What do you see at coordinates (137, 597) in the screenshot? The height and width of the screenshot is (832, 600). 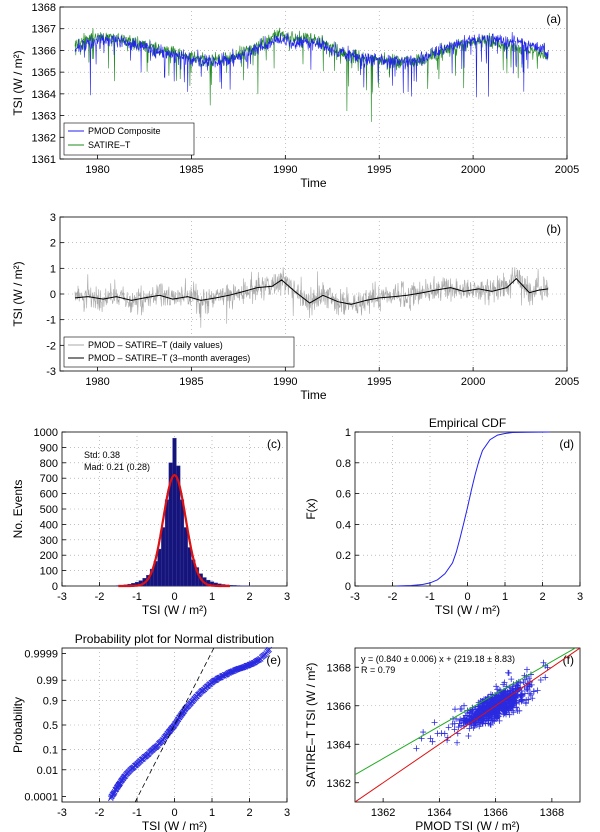 I see `panel-c-xtick-label: -1` at bounding box center [137, 597].